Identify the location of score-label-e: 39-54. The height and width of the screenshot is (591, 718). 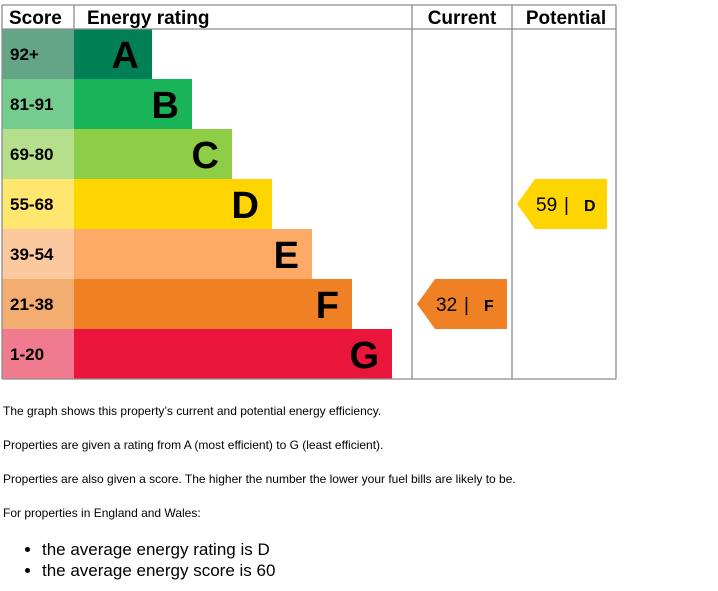
(32, 254).